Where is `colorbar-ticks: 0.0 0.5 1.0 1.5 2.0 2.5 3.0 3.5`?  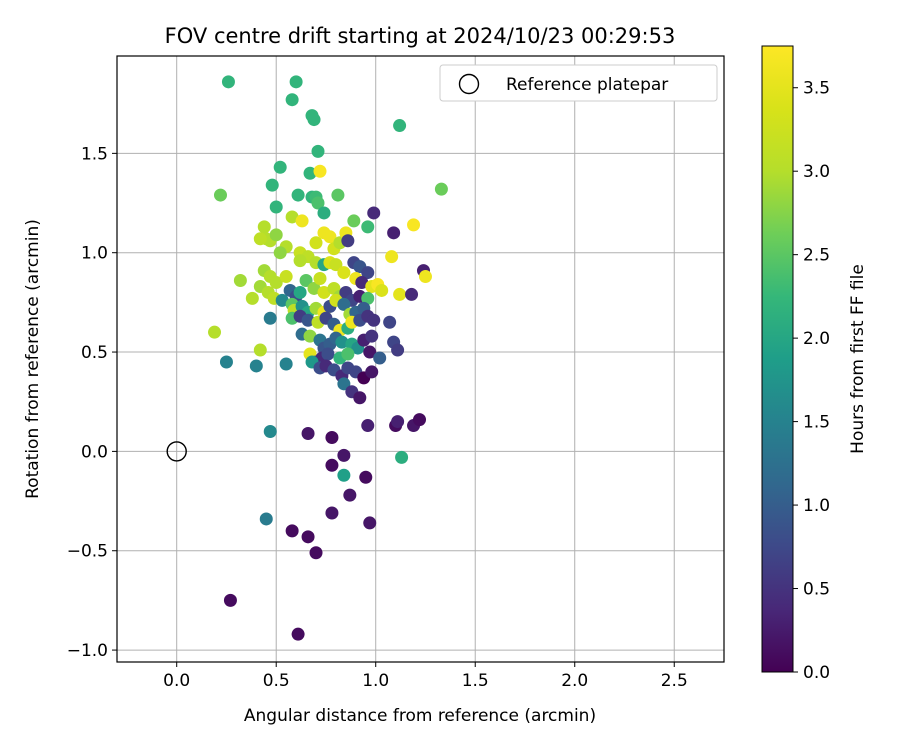 colorbar-ticks: 0.0 0.5 1.0 1.5 2.0 2.5 3.0 3.5 is located at coordinates (811, 381).